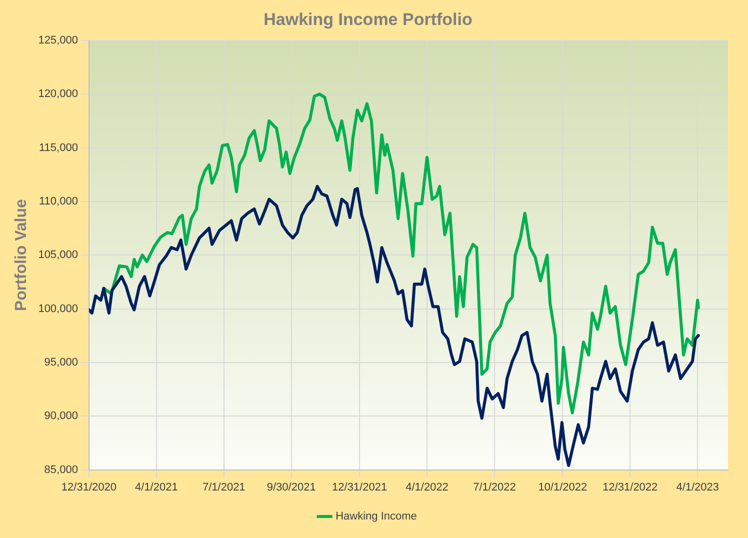 The width and height of the screenshot is (748, 538). Describe the element at coordinates (427, 487) in the screenshot. I see `x-tick-label: 4/1/2022` at that location.